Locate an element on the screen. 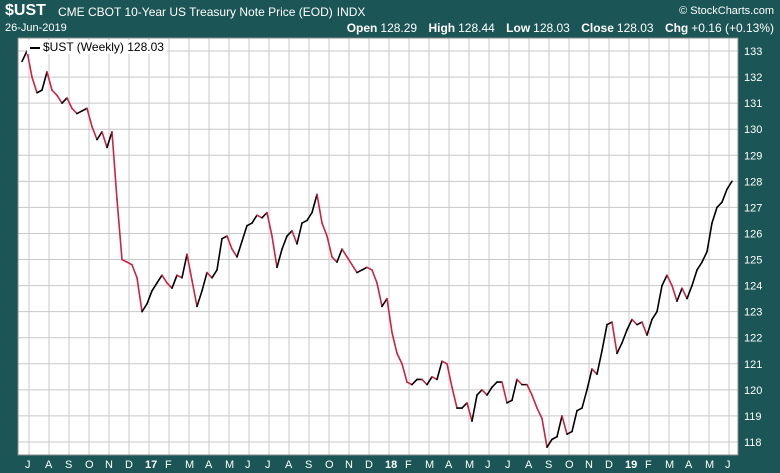 Image resolution: width=780 pixels, height=473 pixels. y-tick-label: 127 is located at coordinates (753, 208).